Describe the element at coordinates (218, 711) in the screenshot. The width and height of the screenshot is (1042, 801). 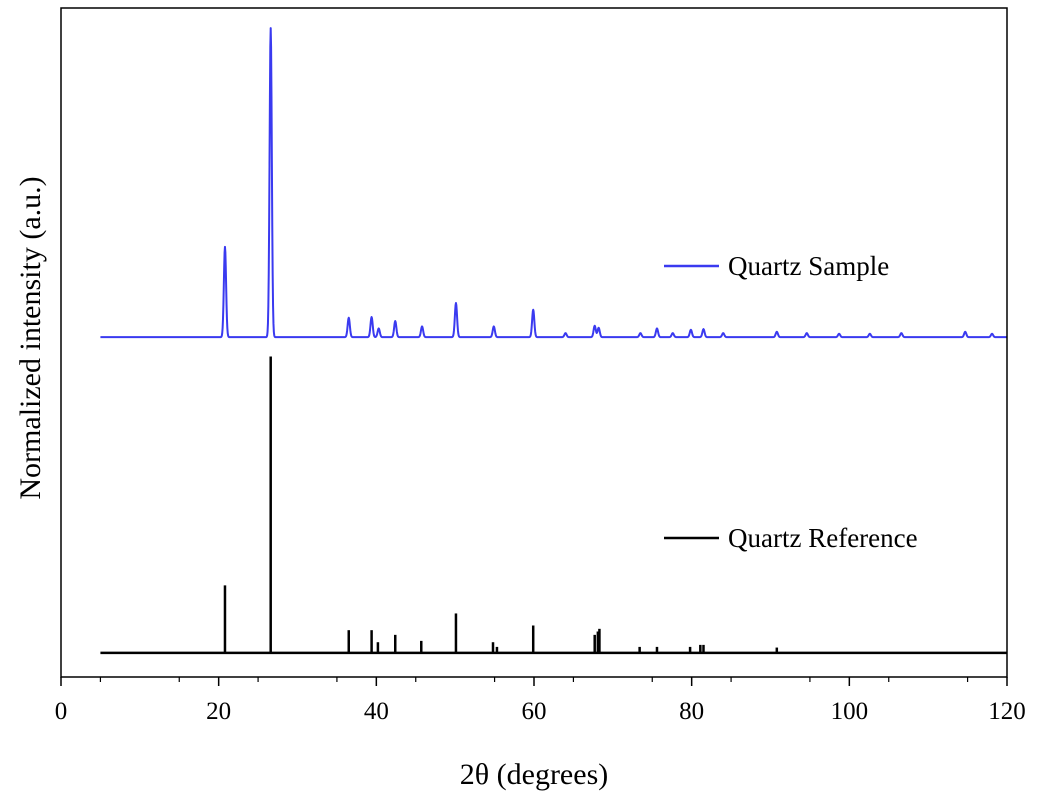
I see `x-tick-label: 20` at that location.